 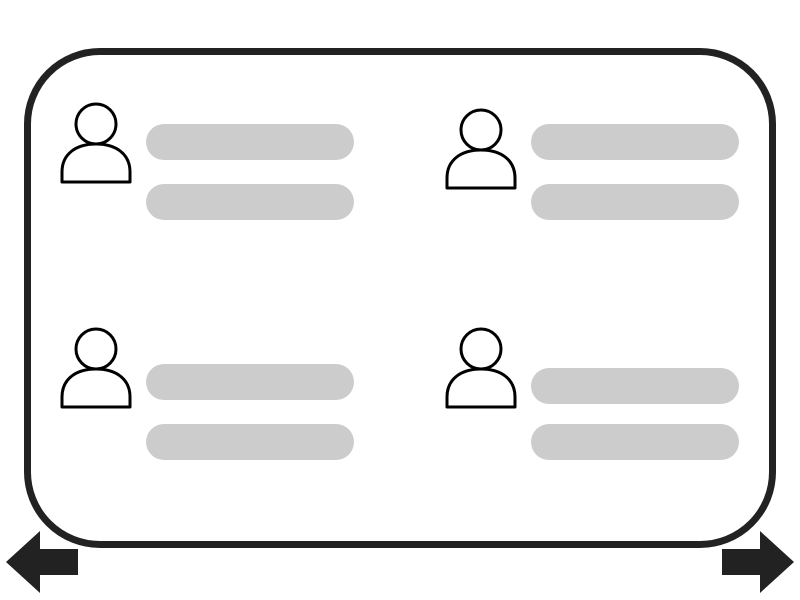 I want to click on user-entry-bottom-right, so click(x=593, y=392).